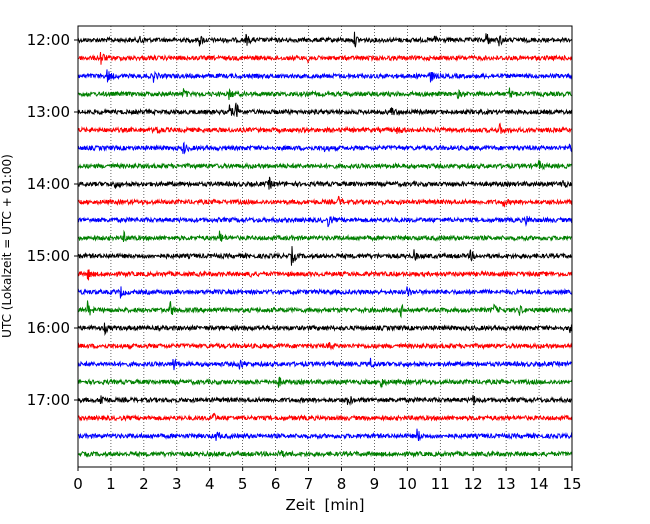 The image size is (650, 524). Describe the element at coordinates (78, 484) in the screenshot. I see `x-tick-label: 0` at that location.